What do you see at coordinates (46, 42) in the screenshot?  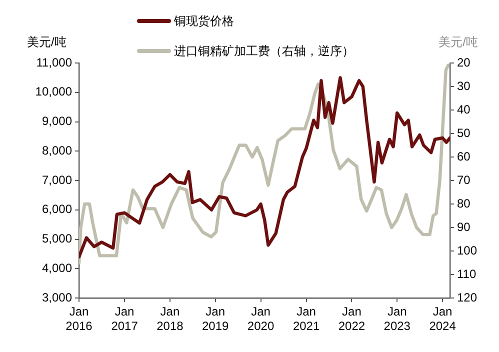 I see `y-axis-title: 美元/吨` at bounding box center [46, 42].